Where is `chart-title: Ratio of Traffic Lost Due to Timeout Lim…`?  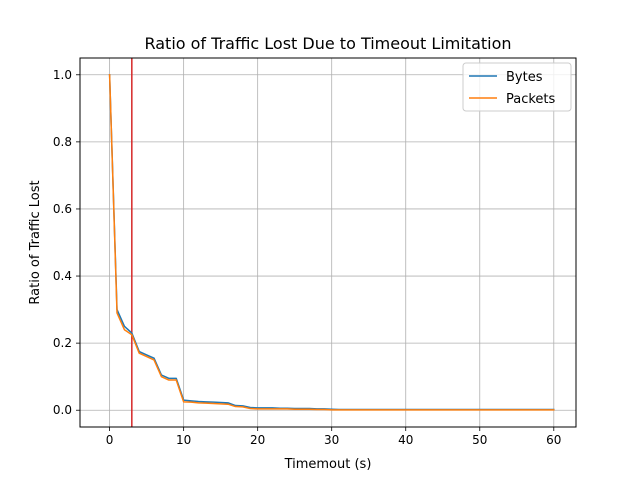
chart-title: Ratio of Traffic Lost Due to Timeout Lim… is located at coordinates (327, 43).